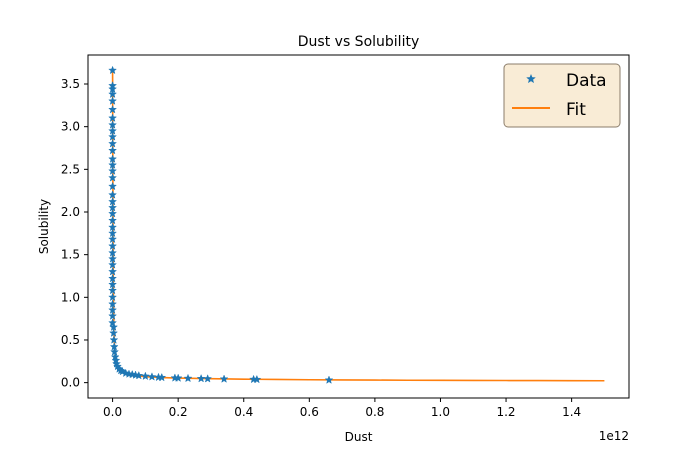  What do you see at coordinates (70, 297) in the screenshot?
I see `y-tick-label: 1.0` at bounding box center [70, 297].